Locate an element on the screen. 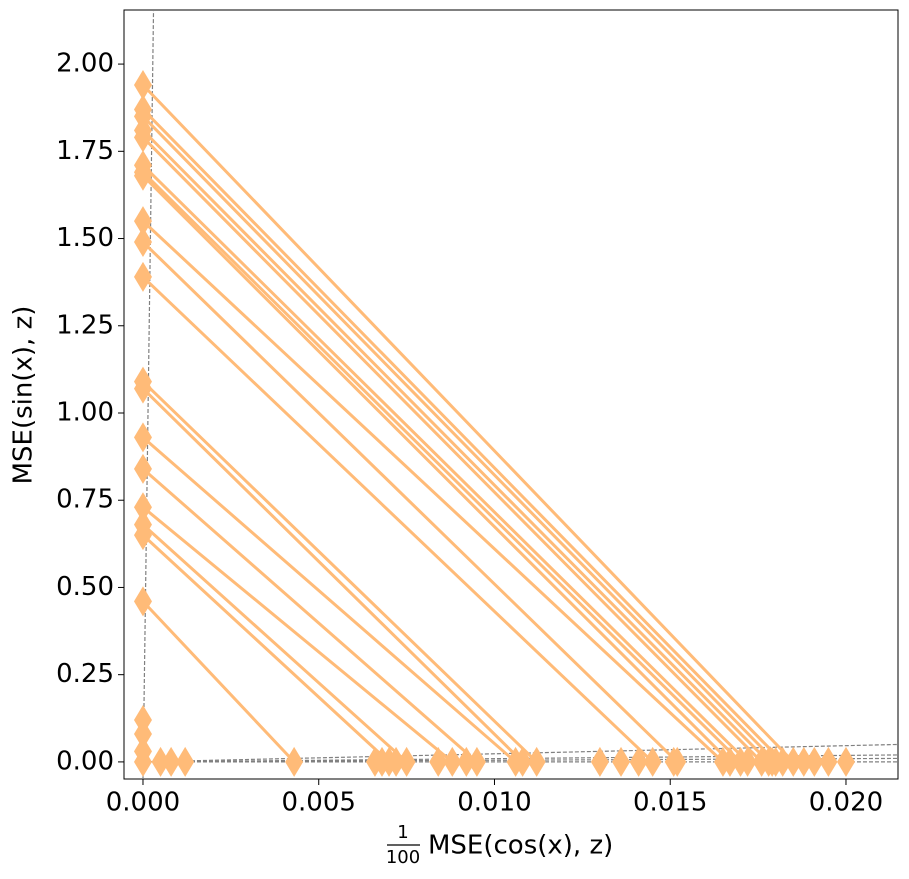 This screenshot has width=909, height=879. y-axis-label: MSE(sin(x), z) is located at coordinates (24, 395).